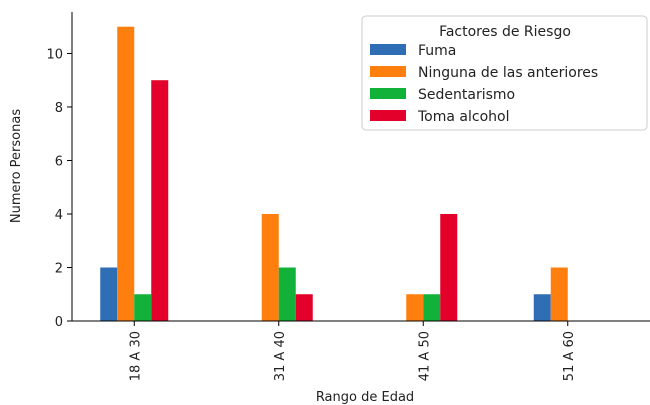  I want to click on legend-frame, so click(504, 73).